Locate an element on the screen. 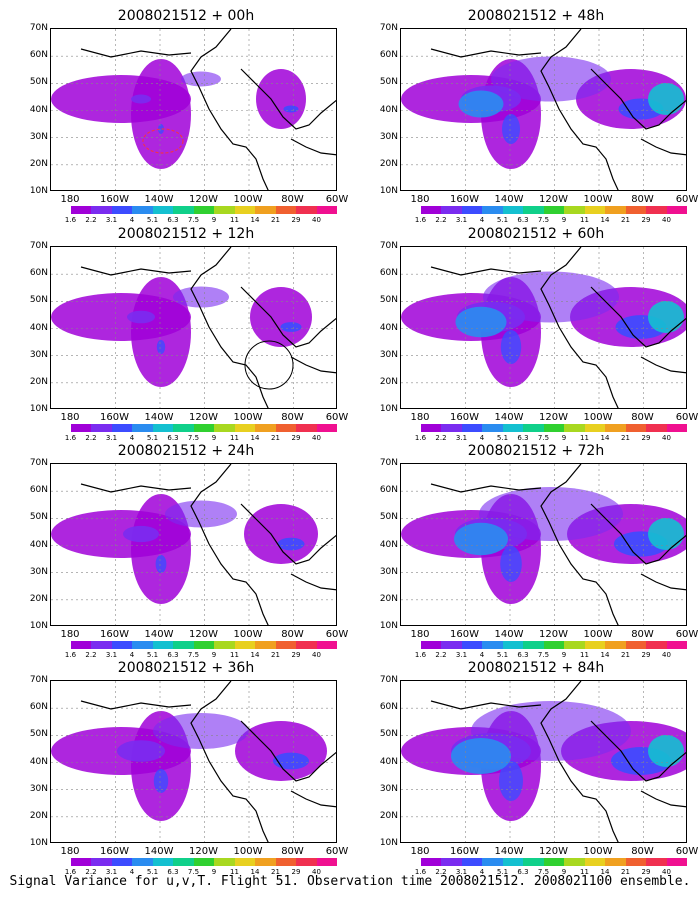 The image size is (700, 900). longitude-tick-label: 160W is located at coordinates (464, 851).